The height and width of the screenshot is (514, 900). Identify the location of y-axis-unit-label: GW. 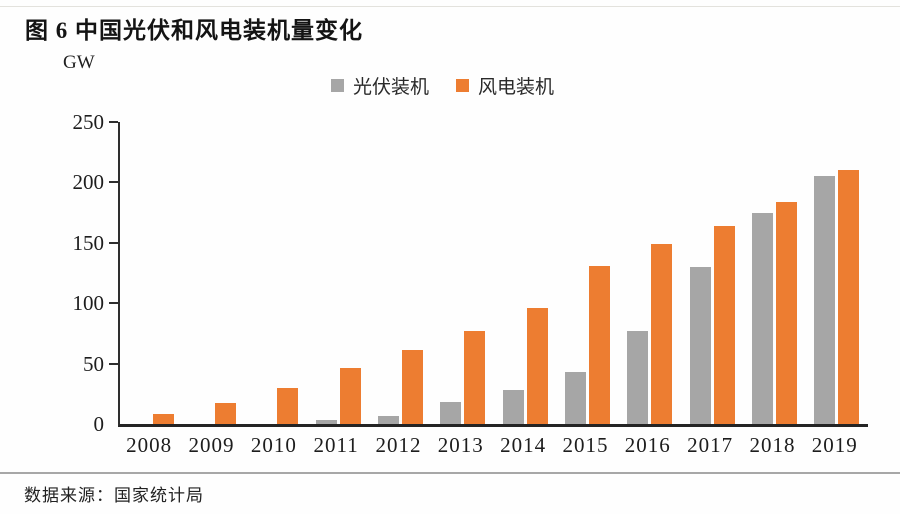
(79, 62).